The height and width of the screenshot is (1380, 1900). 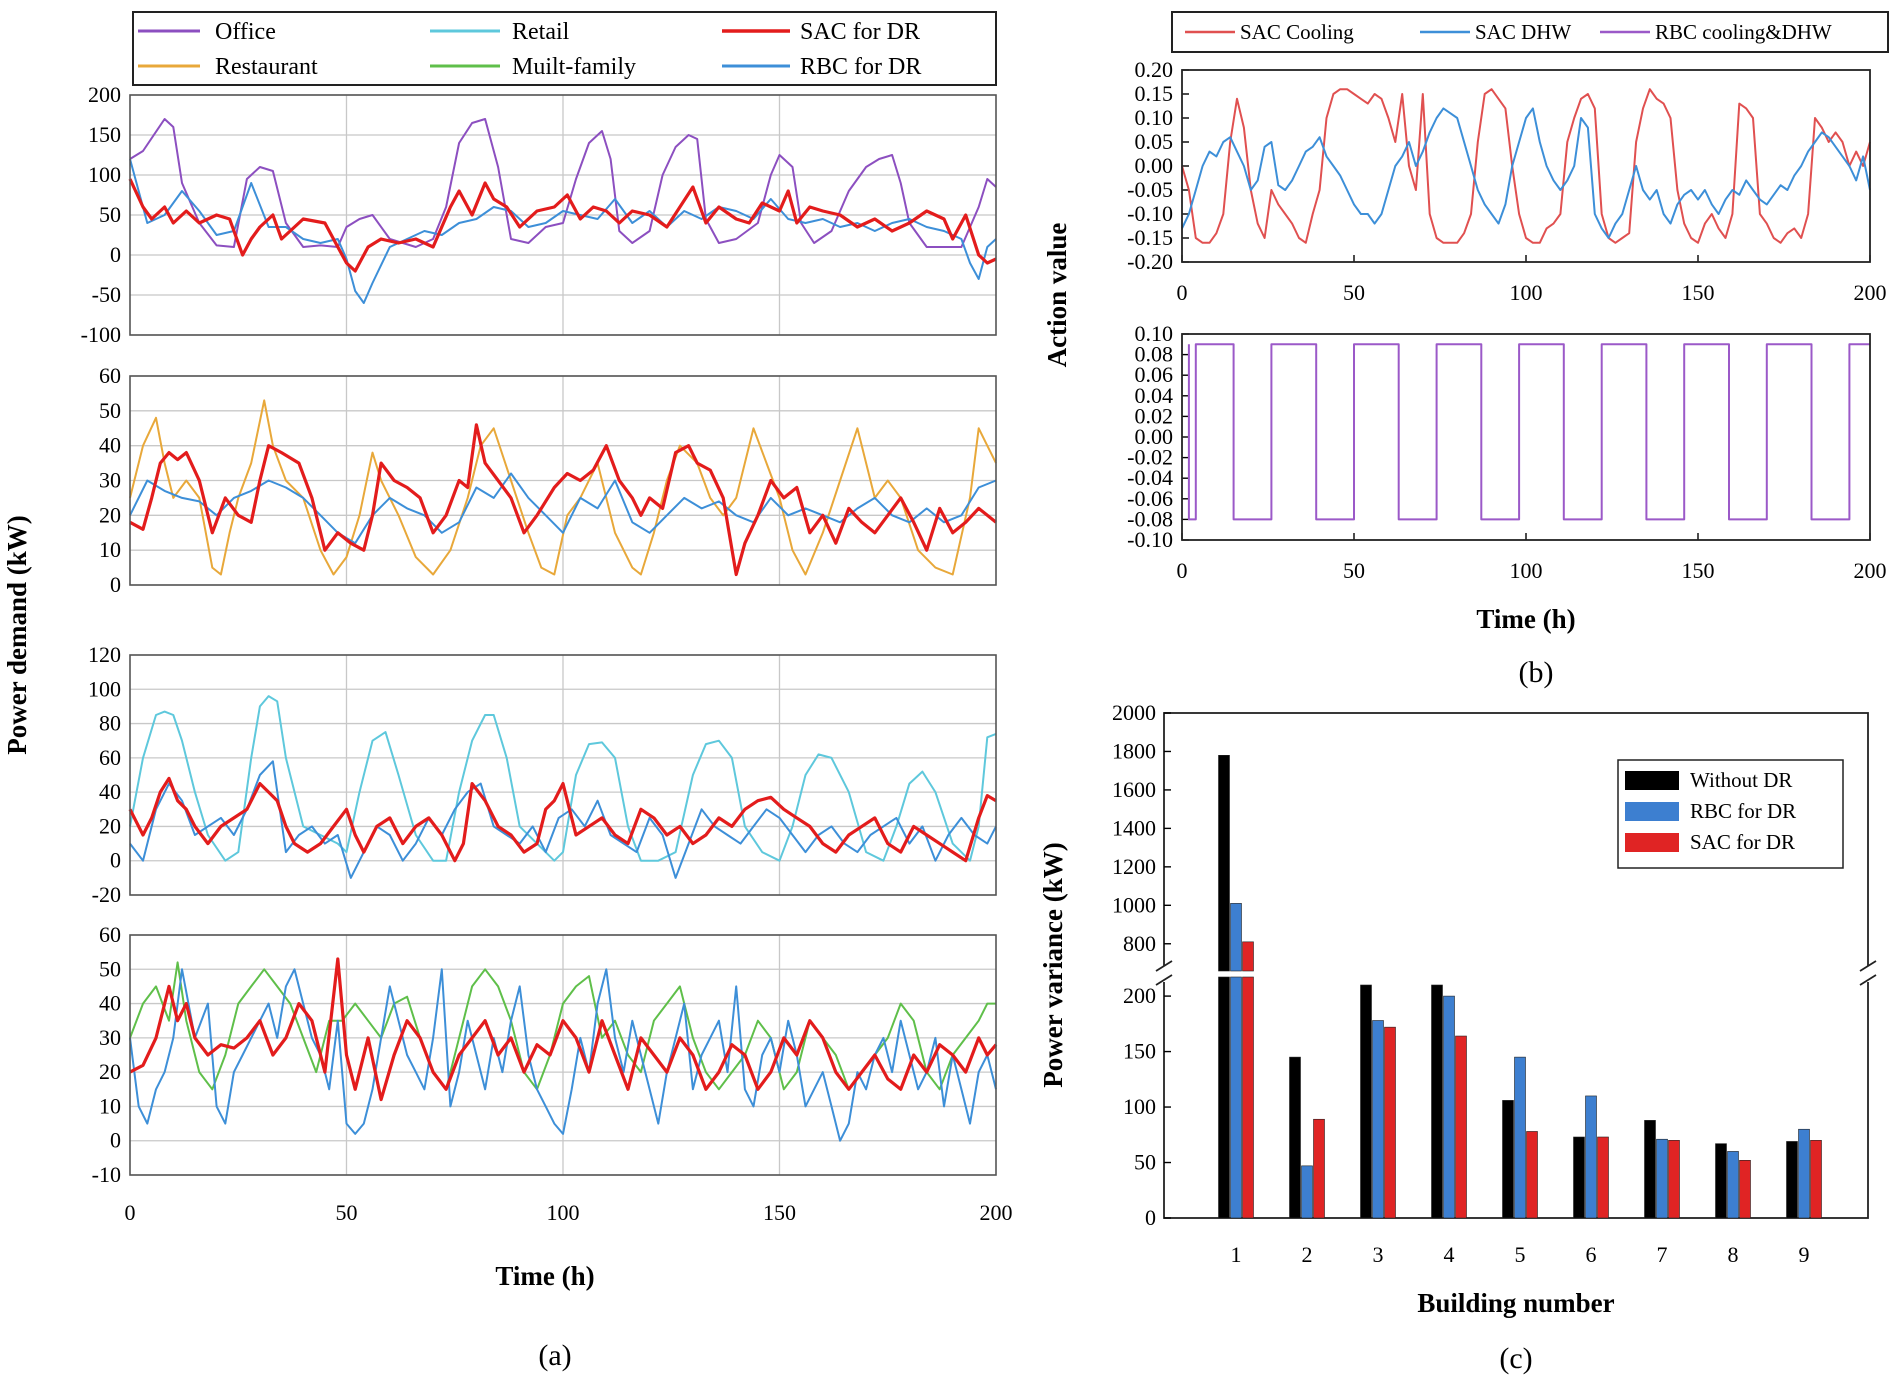 I want to click on bar-without-dr-b2, so click(x=1295, y=1137).